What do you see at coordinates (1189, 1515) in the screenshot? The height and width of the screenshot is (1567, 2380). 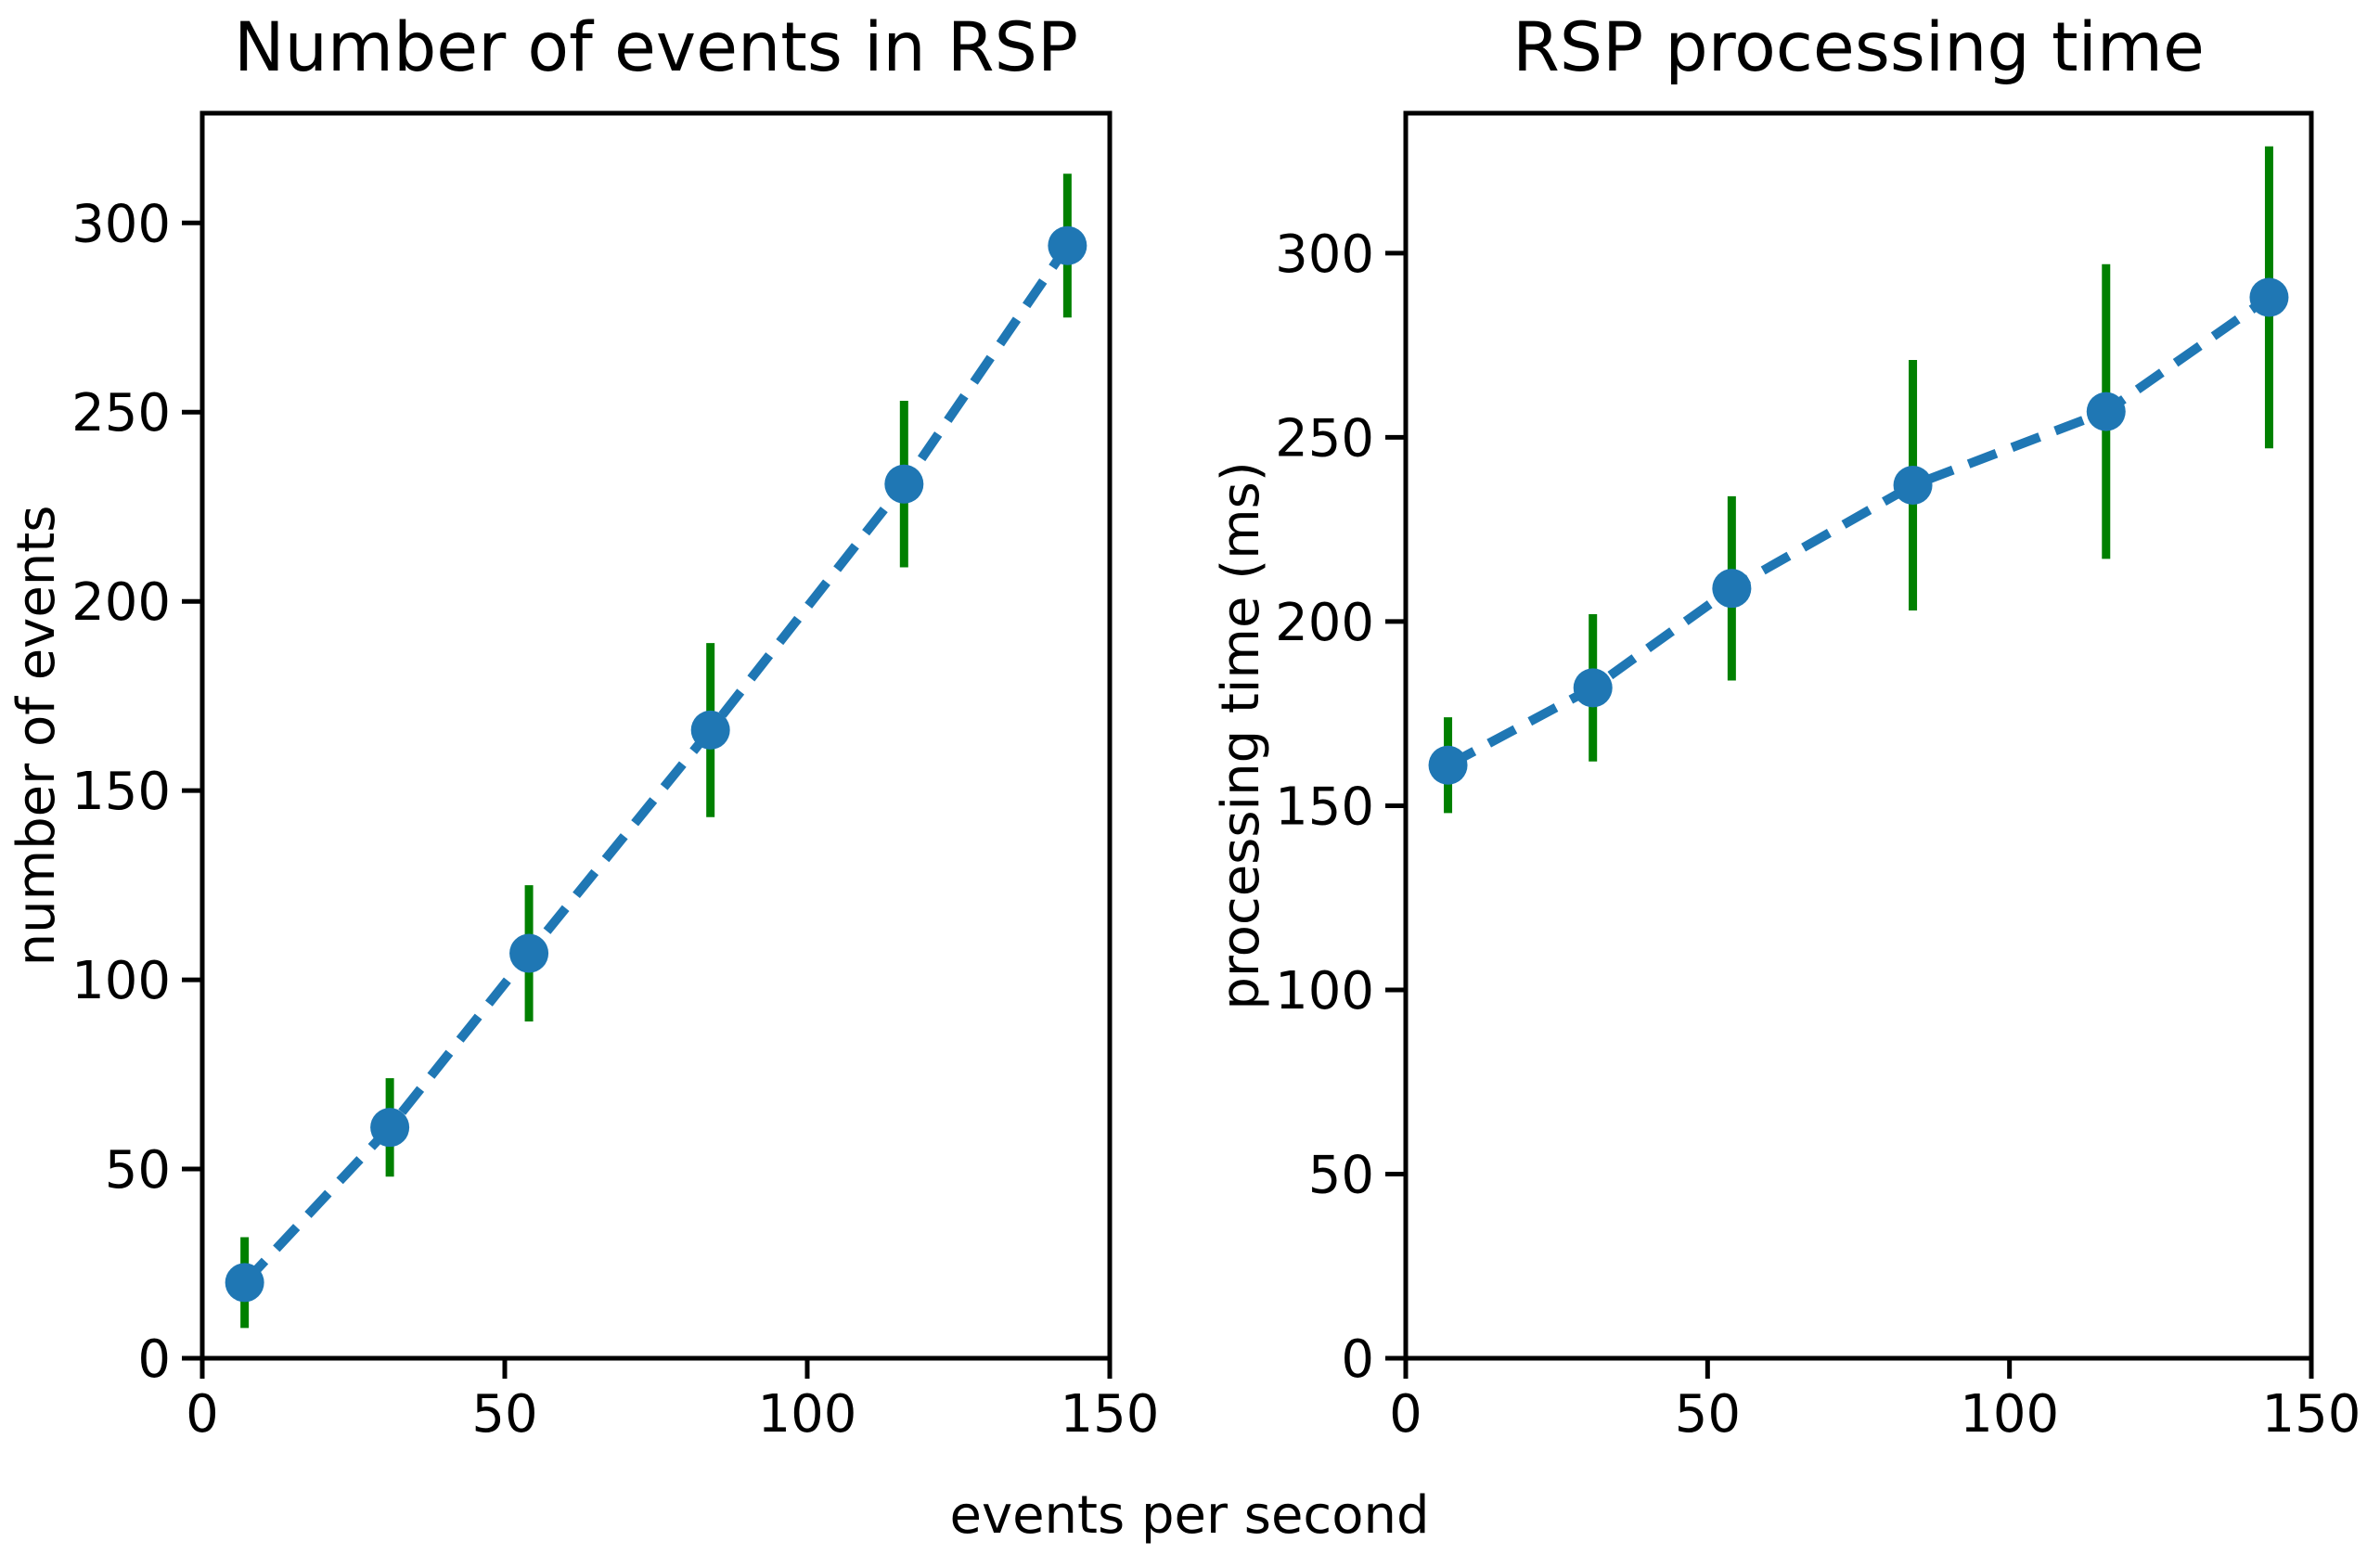 I see `x-axis-label: events per second` at bounding box center [1189, 1515].